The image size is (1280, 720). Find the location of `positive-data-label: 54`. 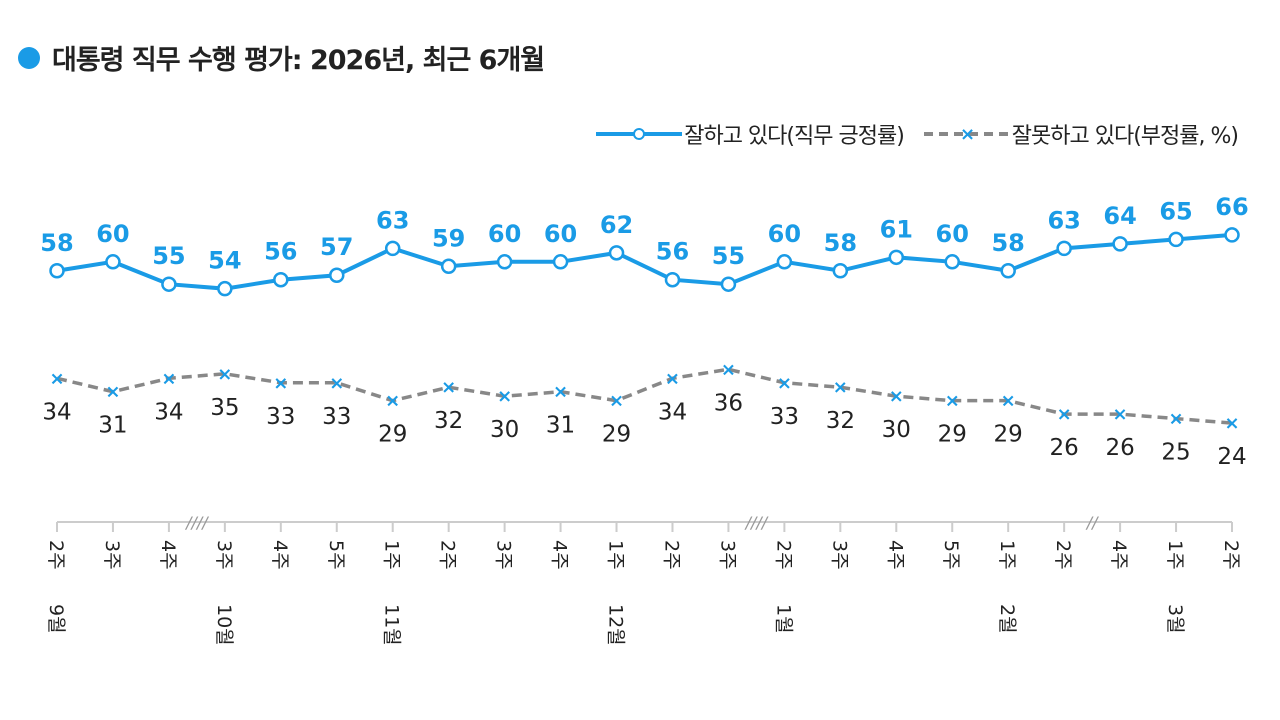

positive-data-label: 54 is located at coordinates (224, 261).